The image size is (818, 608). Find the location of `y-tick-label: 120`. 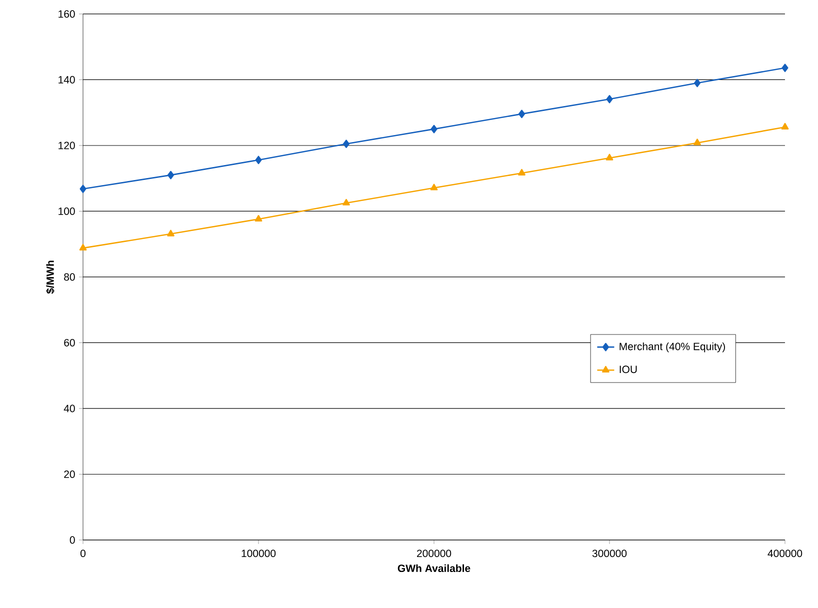

y-tick-label: 120 is located at coordinates (66, 146).